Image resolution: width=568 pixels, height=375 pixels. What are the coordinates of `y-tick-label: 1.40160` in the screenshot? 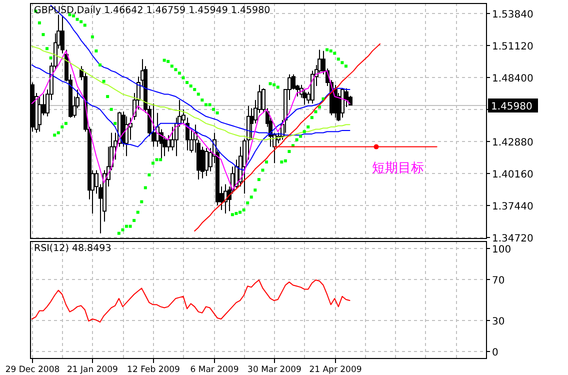 It's located at (513, 175).